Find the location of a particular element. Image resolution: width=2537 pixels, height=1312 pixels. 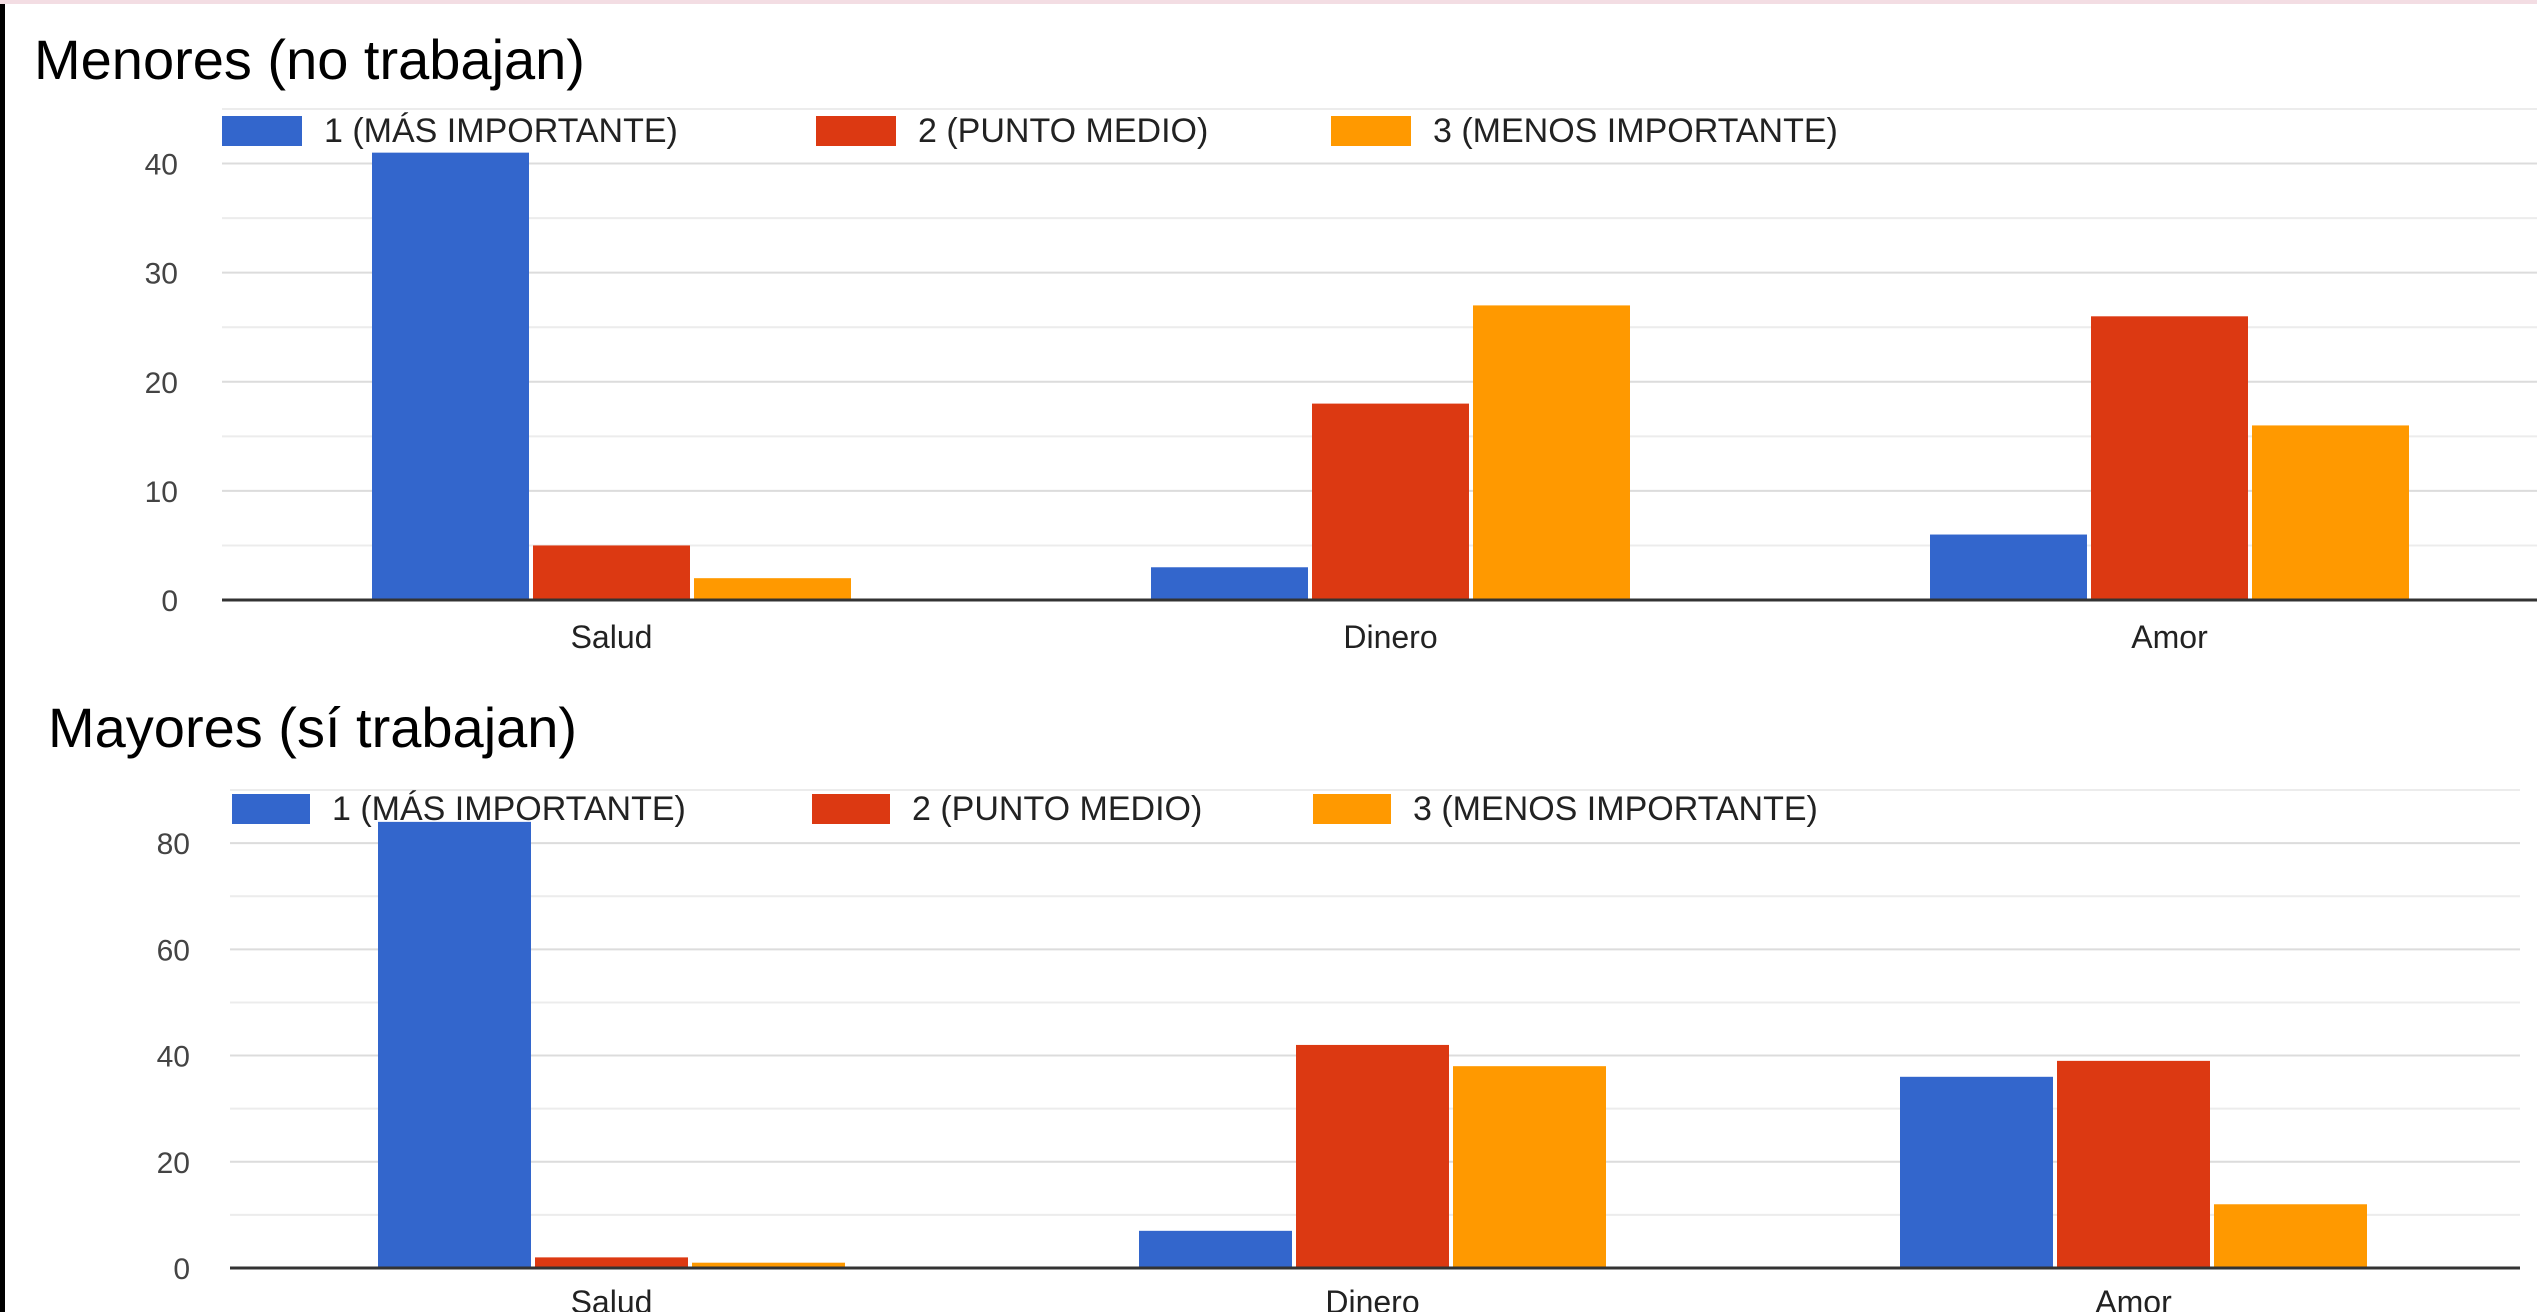

y-tick-label: 60 is located at coordinates (173, 950).